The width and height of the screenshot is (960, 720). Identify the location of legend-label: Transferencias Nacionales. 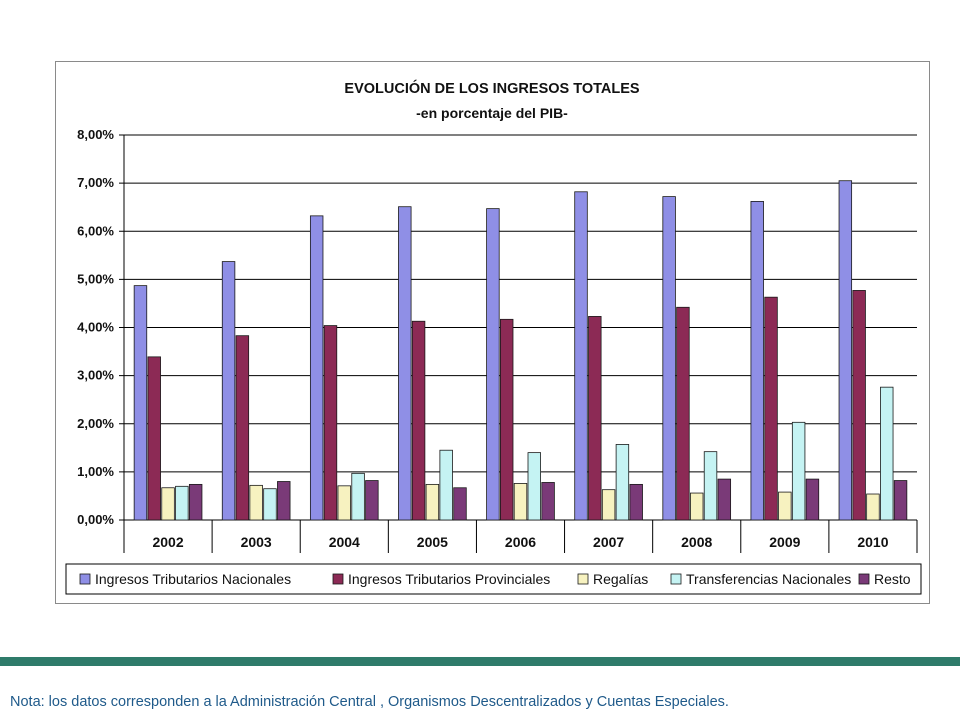
(768, 579).